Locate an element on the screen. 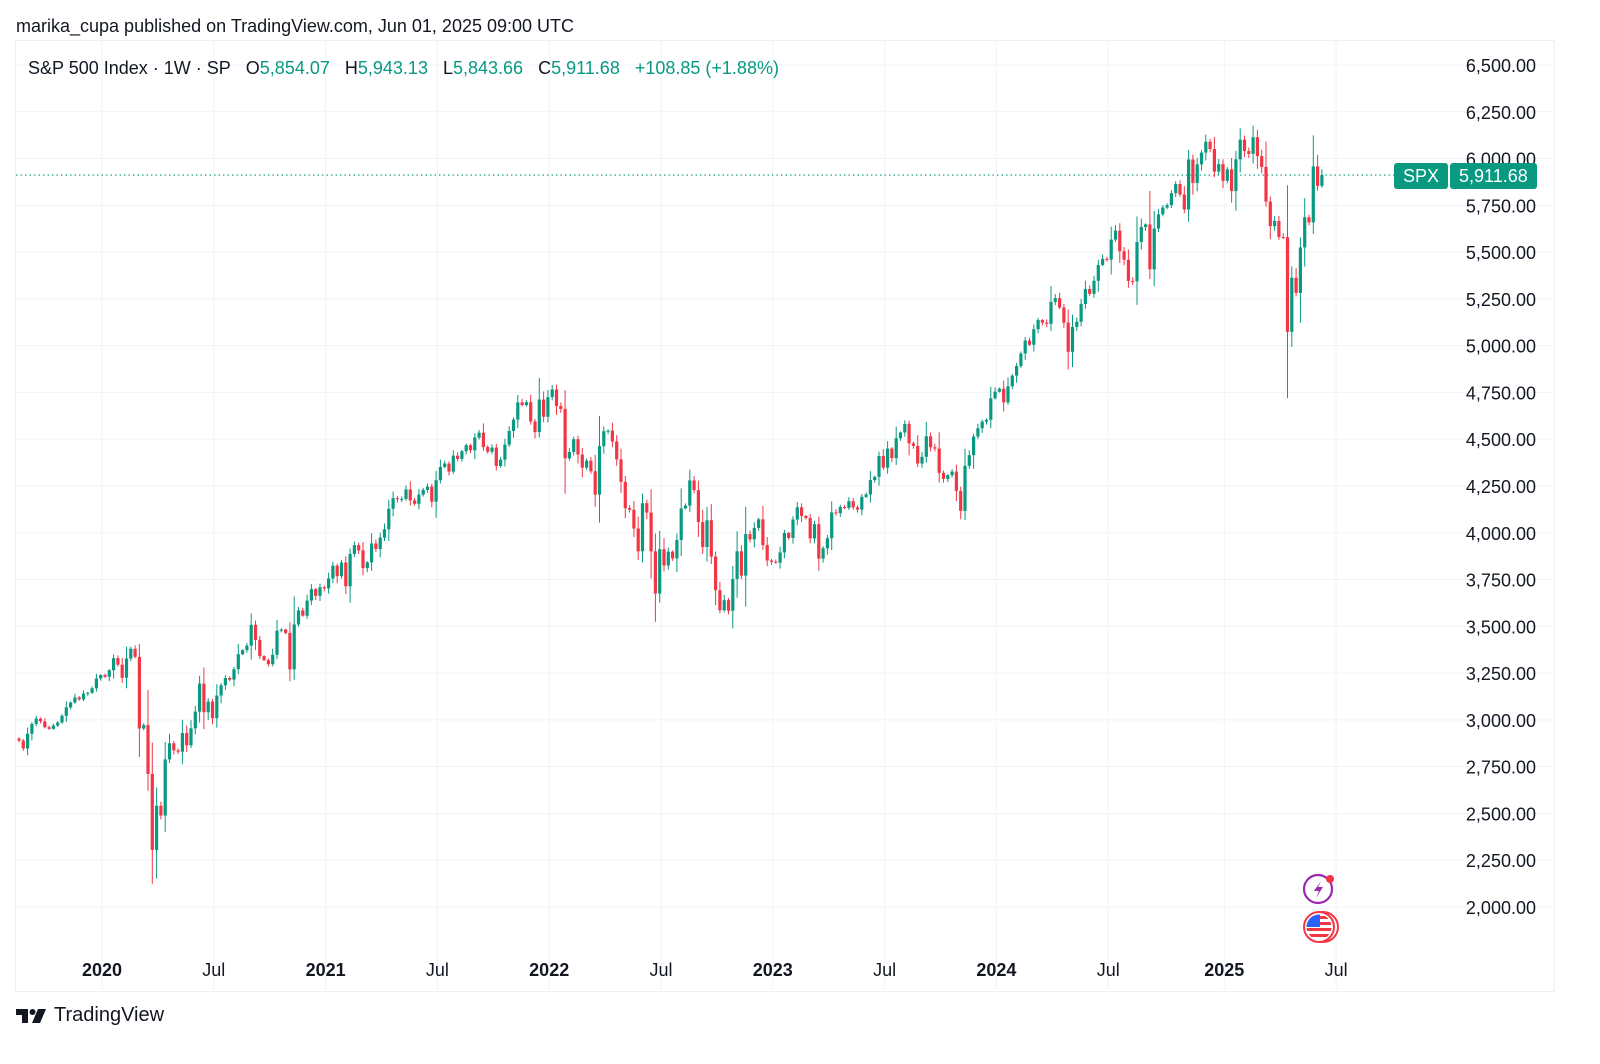  time-tick-label: Jul is located at coordinates (660, 970).